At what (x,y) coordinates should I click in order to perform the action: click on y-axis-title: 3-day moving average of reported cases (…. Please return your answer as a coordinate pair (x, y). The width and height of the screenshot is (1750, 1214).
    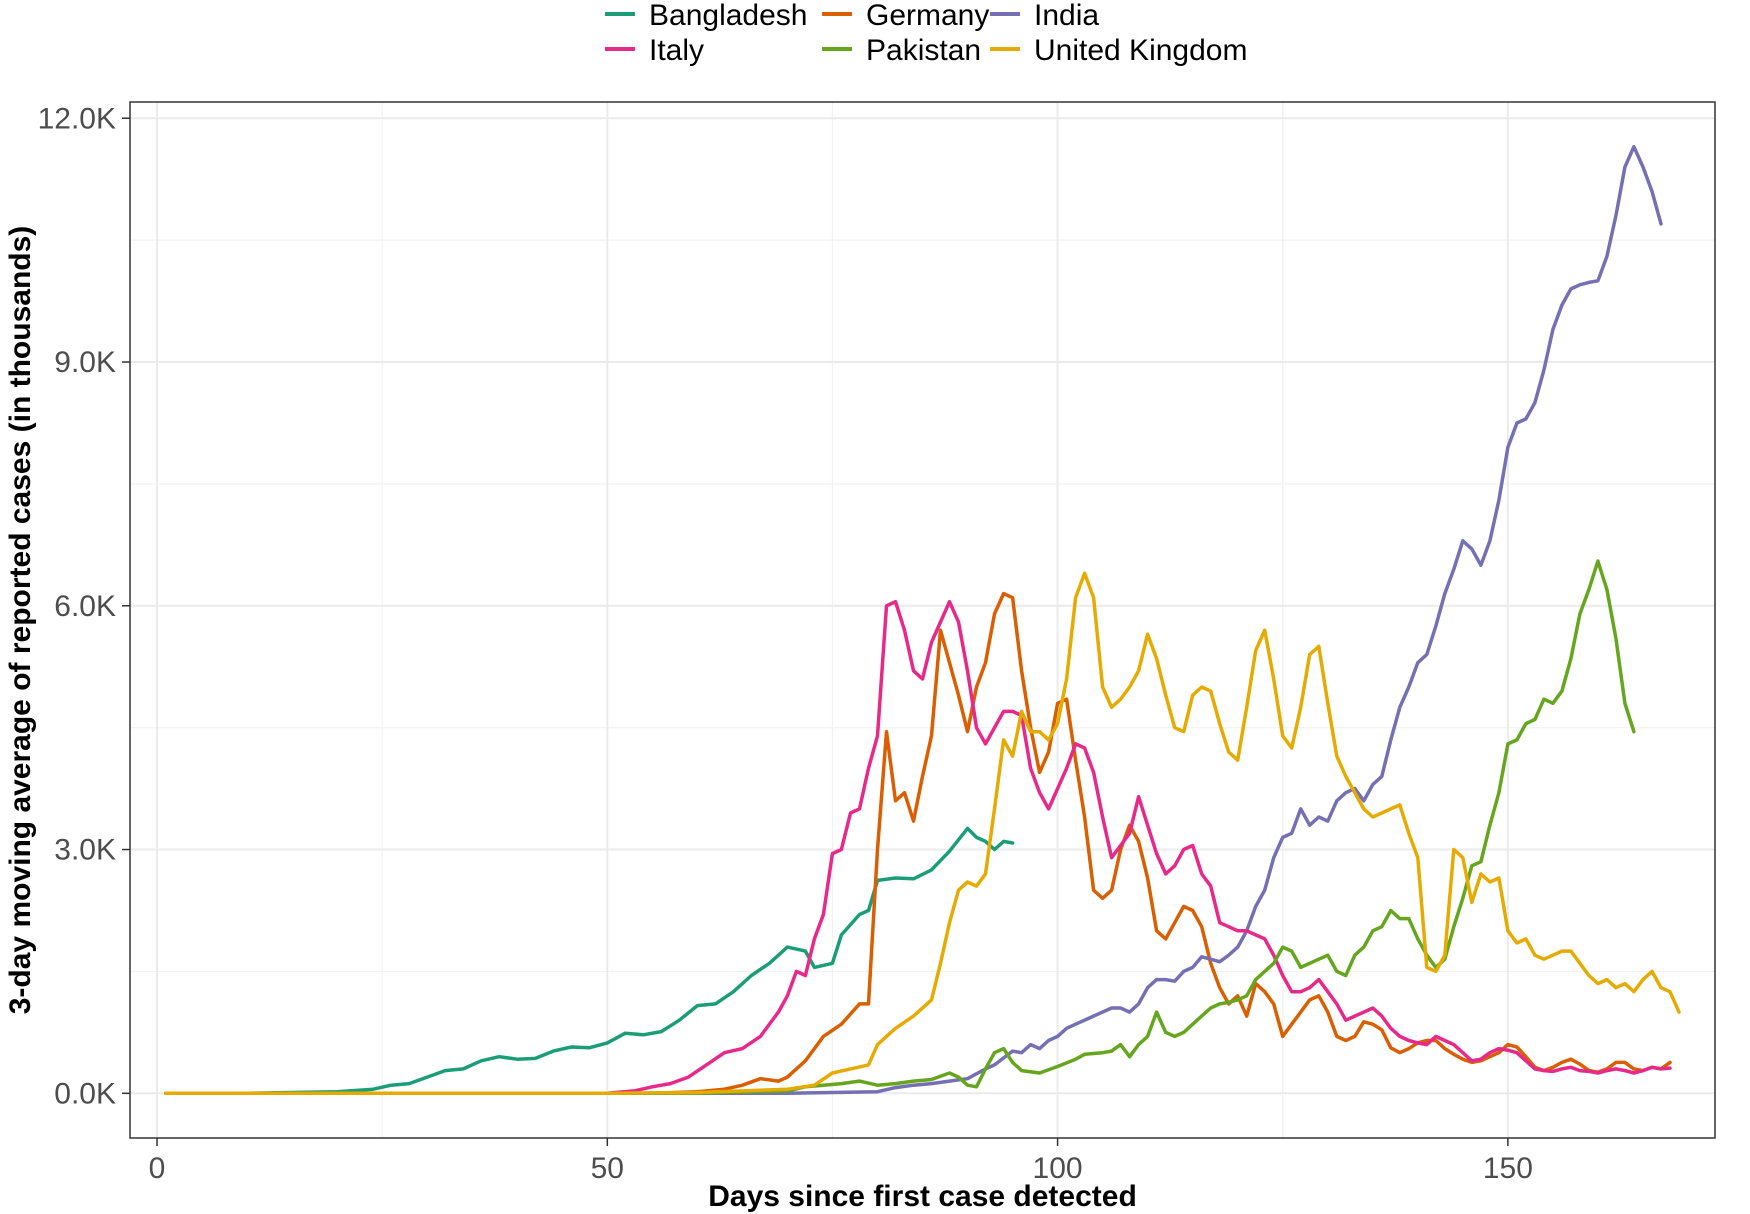
    Looking at the image, I should click on (20, 620).